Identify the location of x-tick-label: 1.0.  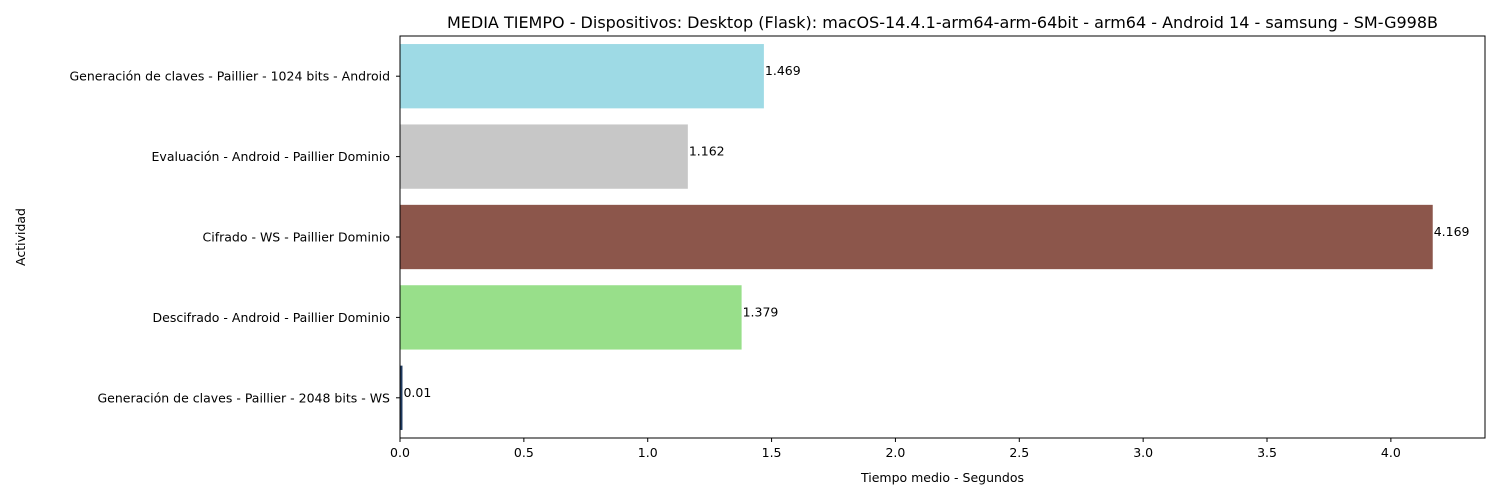
(648, 452).